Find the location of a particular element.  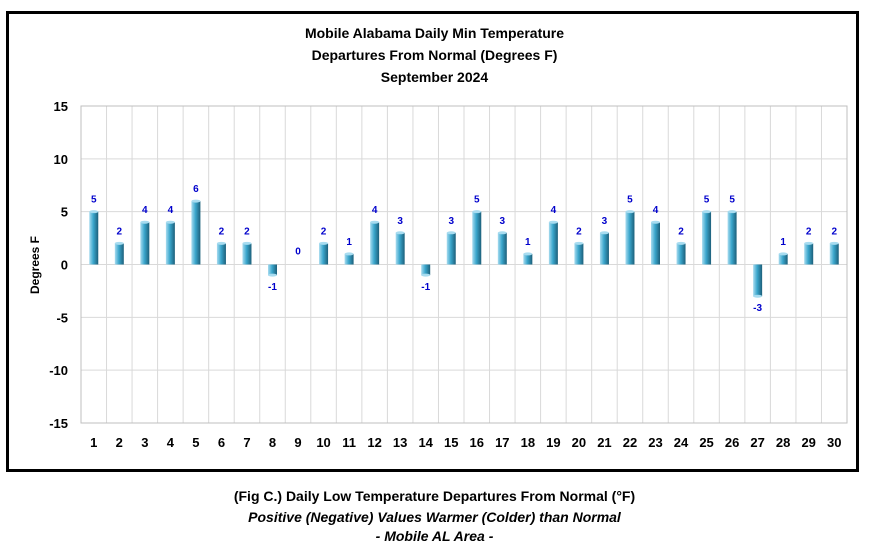

x-tick-label: 7 is located at coordinates (246, 442).